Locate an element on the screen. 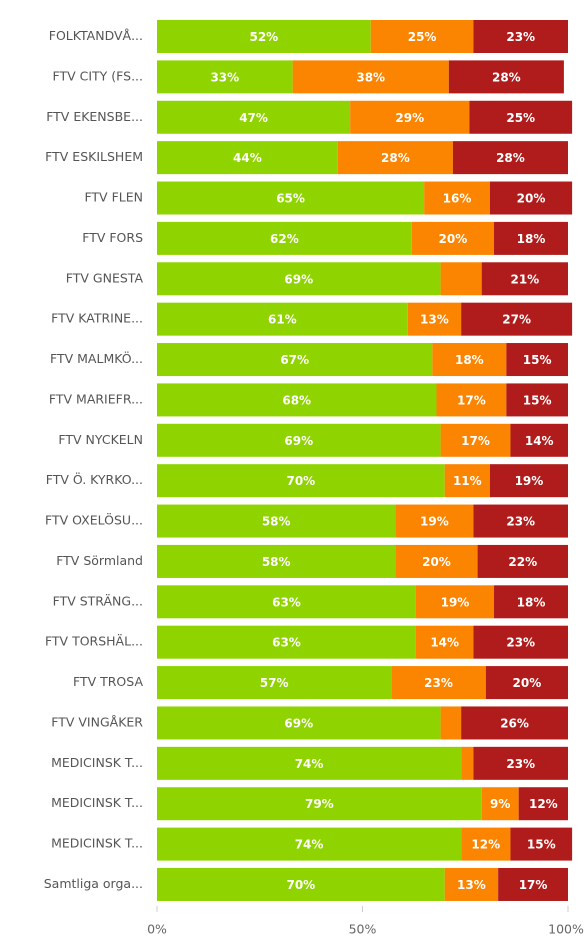 Image resolution: width=586 pixels, height=943 pixels. value-label: 9% is located at coordinates (500, 804).